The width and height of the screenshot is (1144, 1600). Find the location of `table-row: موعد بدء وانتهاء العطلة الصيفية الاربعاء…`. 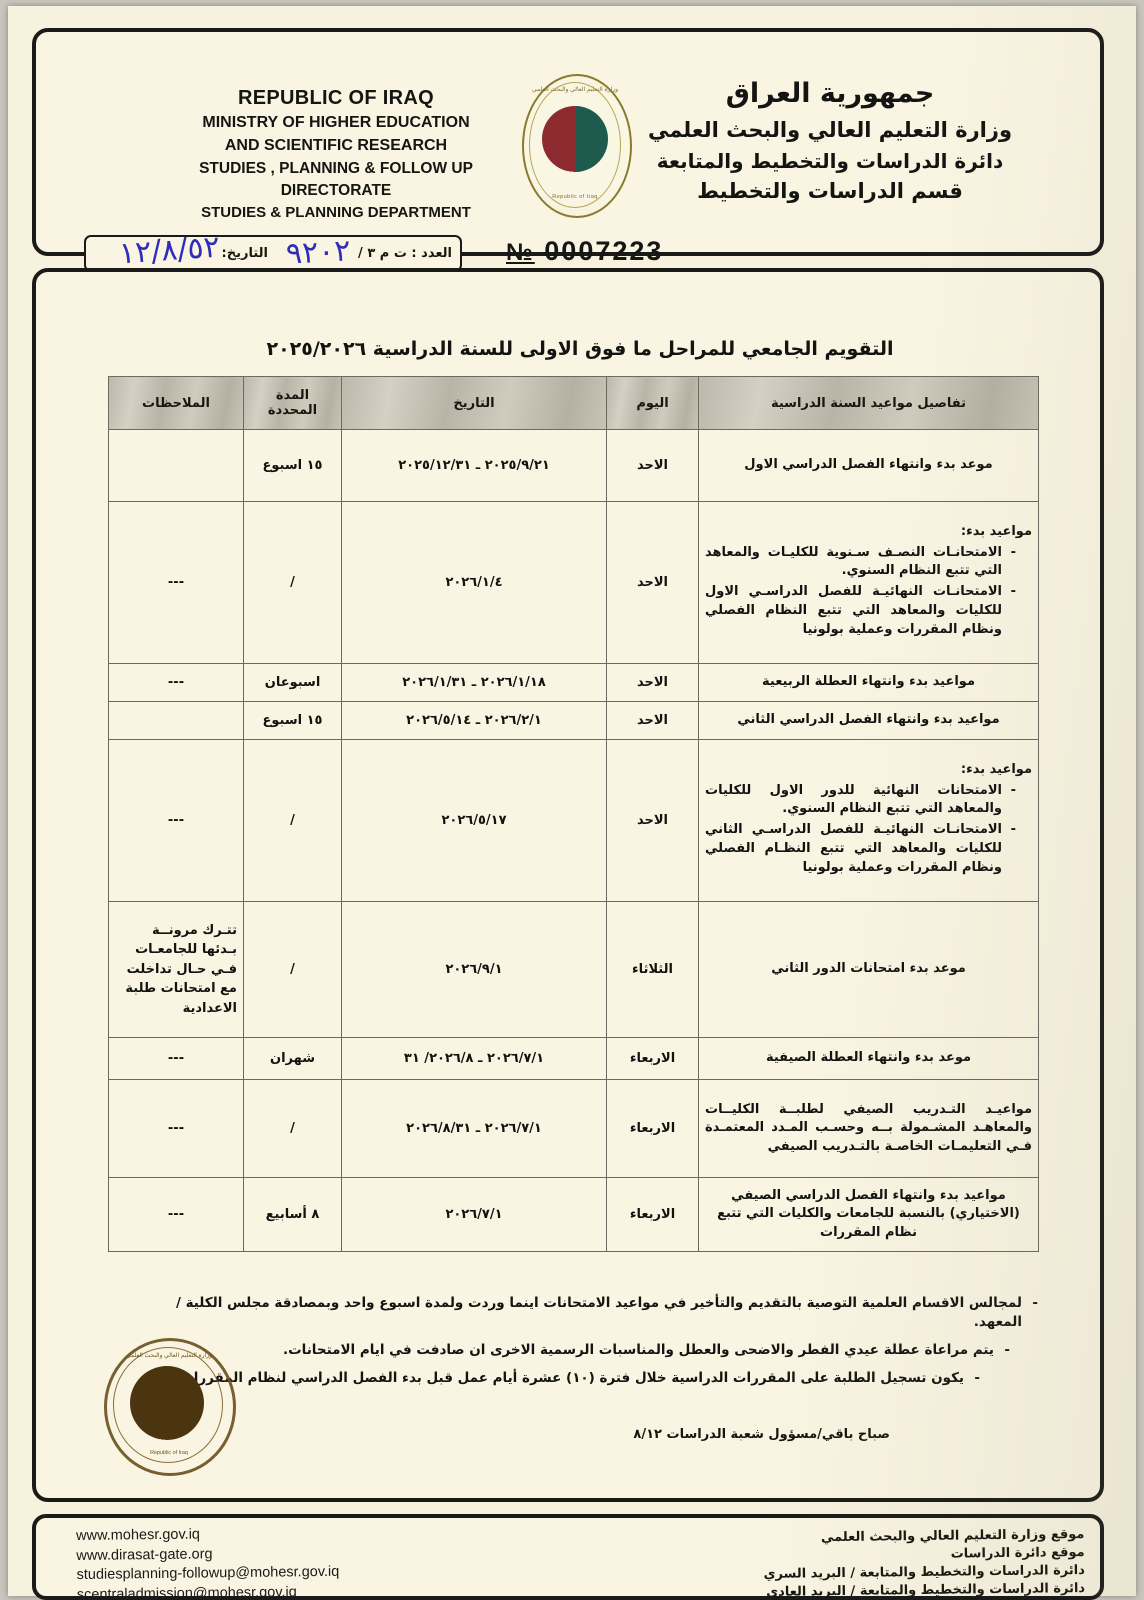

table-row: موعد بدء وانتهاء العطلة الصيفية الاربعاء… is located at coordinates (573, 1058).